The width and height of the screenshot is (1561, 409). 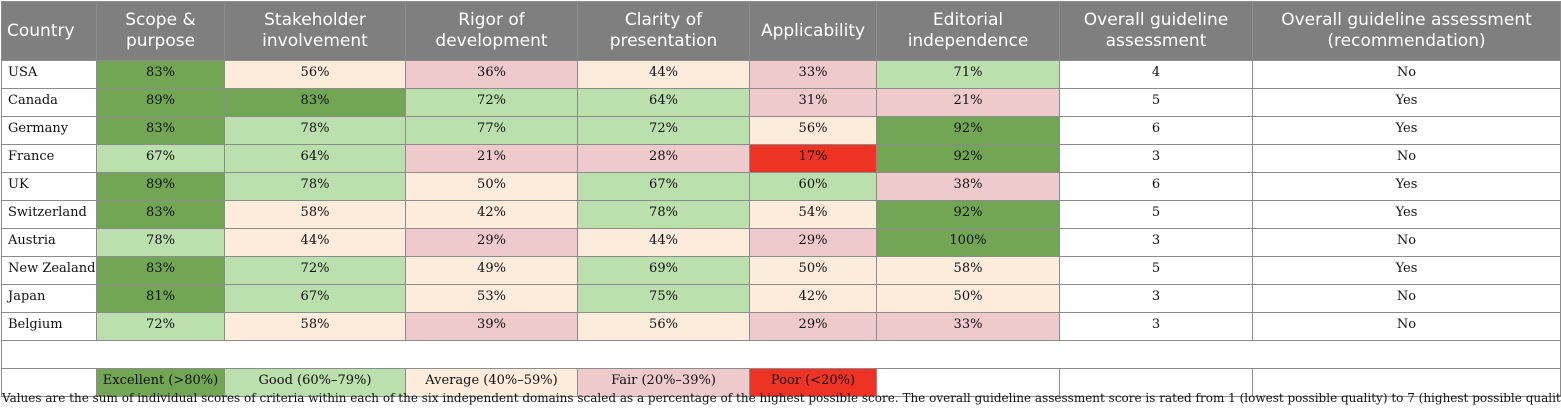 What do you see at coordinates (663, 326) in the screenshot?
I see `clarity-cell: 56%` at bounding box center [663, 326].